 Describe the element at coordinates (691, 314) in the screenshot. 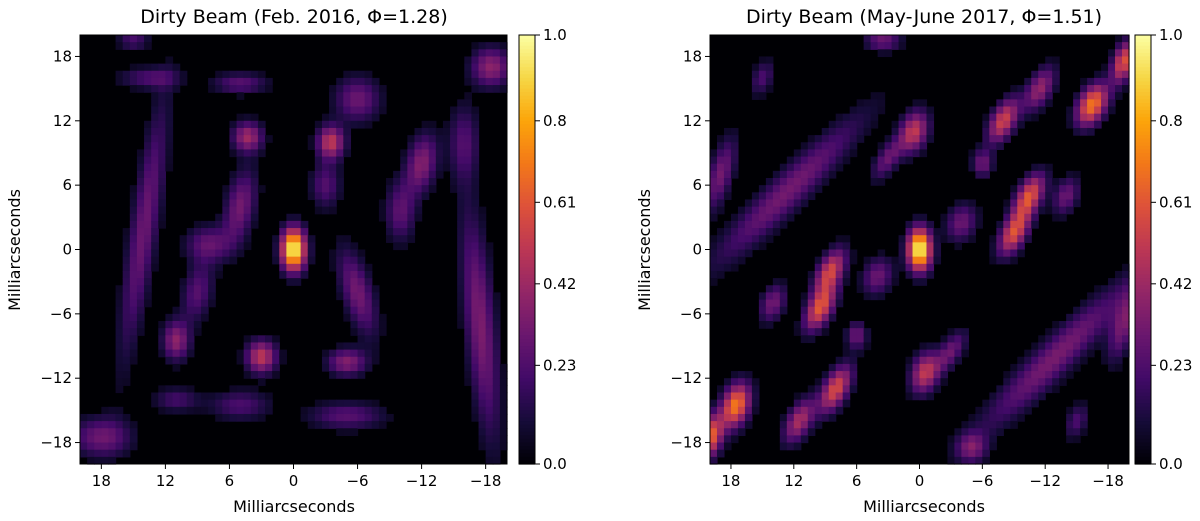

I see `y-tick-label: −6` at that location.